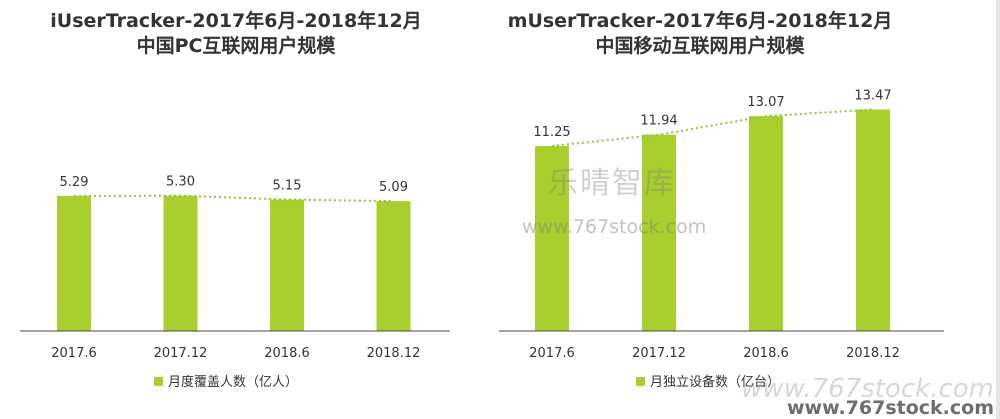 This screenshot has height=419, width=1000. What do you see at coordinates (74, 182) in the screenshot?
I see `data-label: 5.29` at bounding box center [74, 182].